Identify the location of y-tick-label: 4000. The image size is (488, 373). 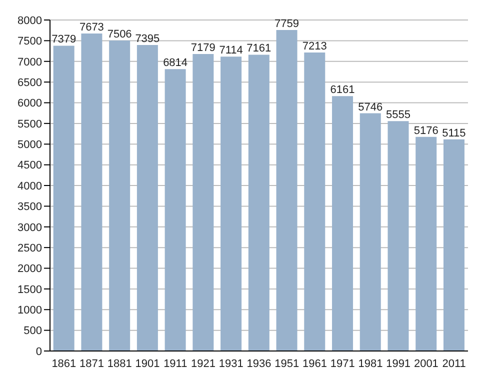
(30, 186).